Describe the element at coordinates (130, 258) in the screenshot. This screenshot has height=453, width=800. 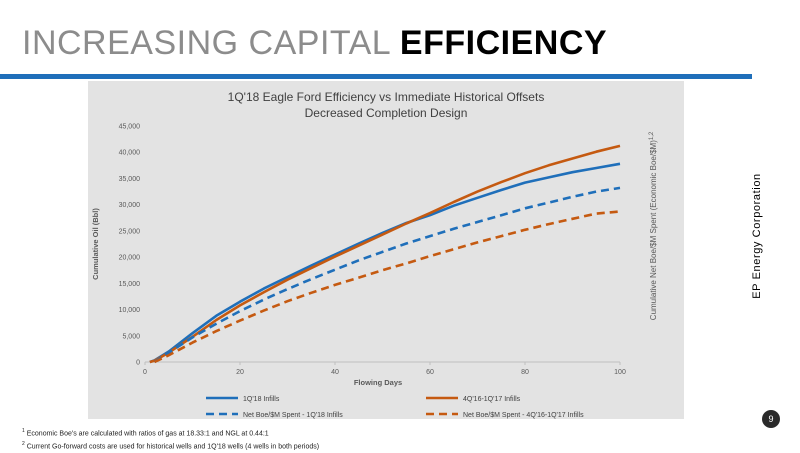
I see `y-tick-label: 20,000` at that location.